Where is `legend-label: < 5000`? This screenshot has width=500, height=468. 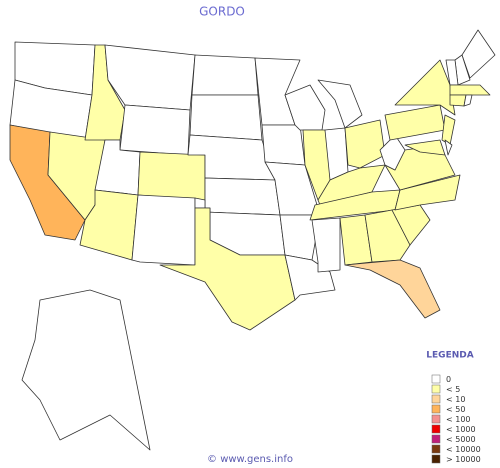 legend-label: < 5000 is located at coordinates (461, 439).